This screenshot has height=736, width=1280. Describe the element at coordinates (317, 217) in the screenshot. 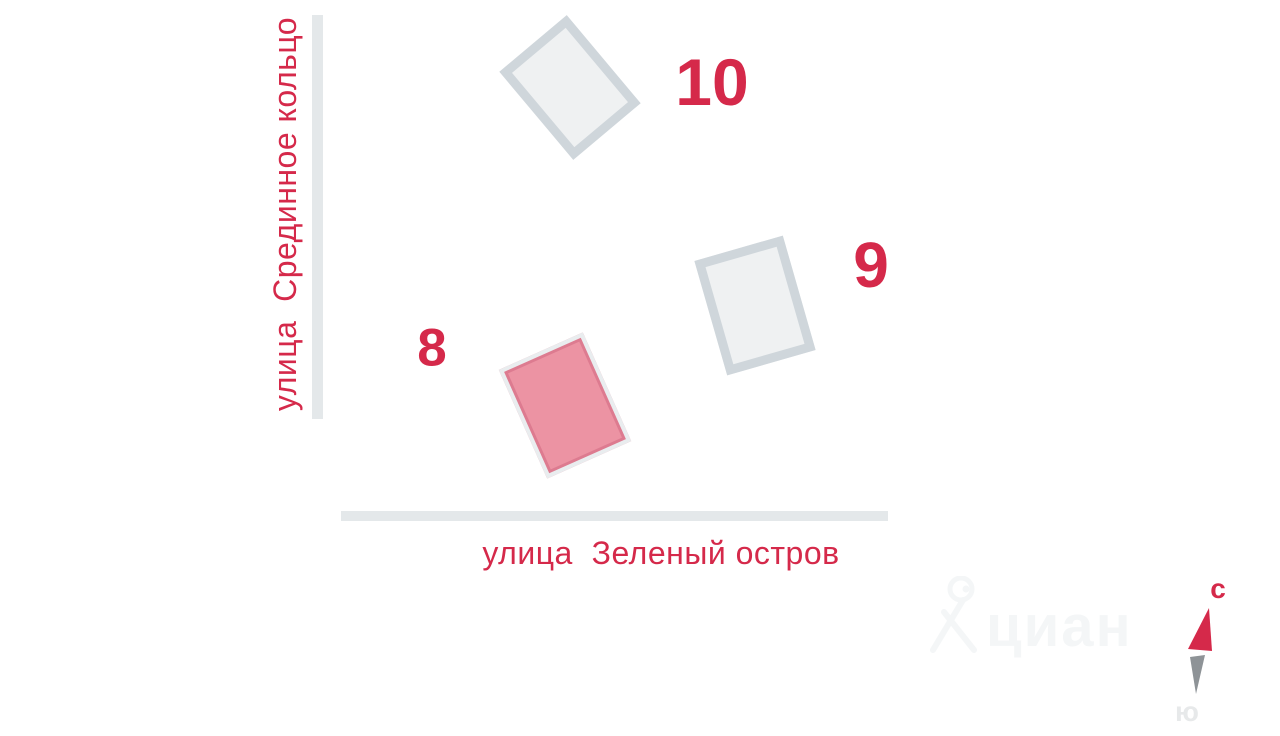

I see `street-line-sredinnoe-koltso` at that location.